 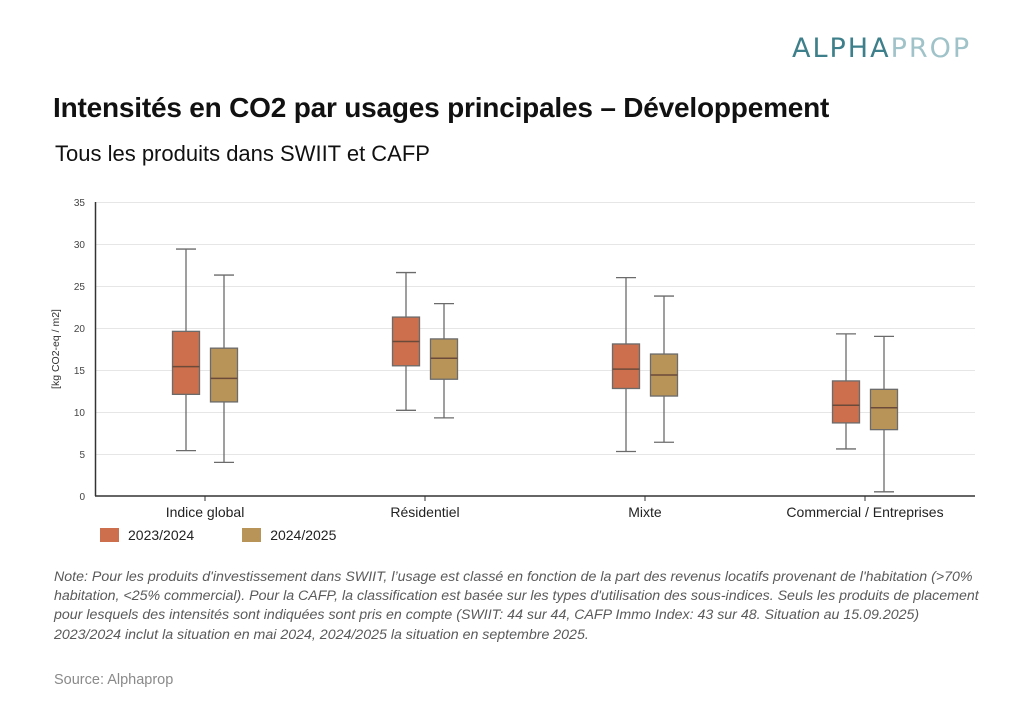 I want to click on legend-item-2023-2024: 2023/2024, so click(x=147, y=535).